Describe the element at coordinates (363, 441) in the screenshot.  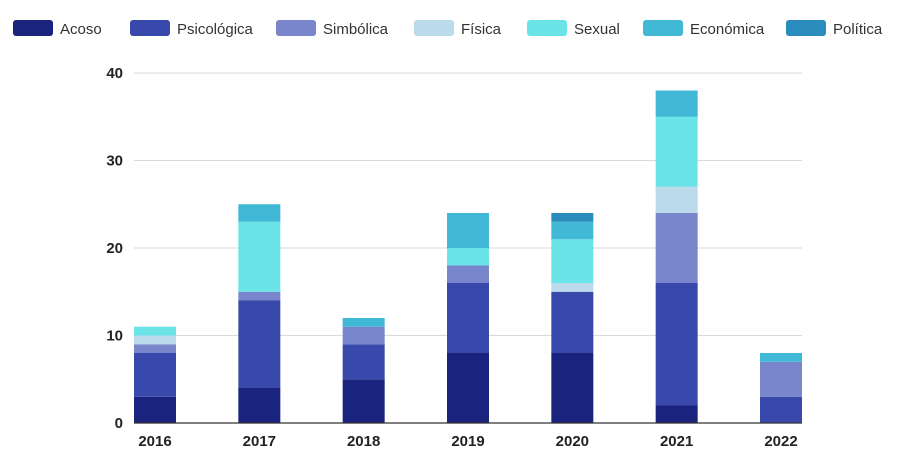
I see `x-tick-label: 2018` at that location.